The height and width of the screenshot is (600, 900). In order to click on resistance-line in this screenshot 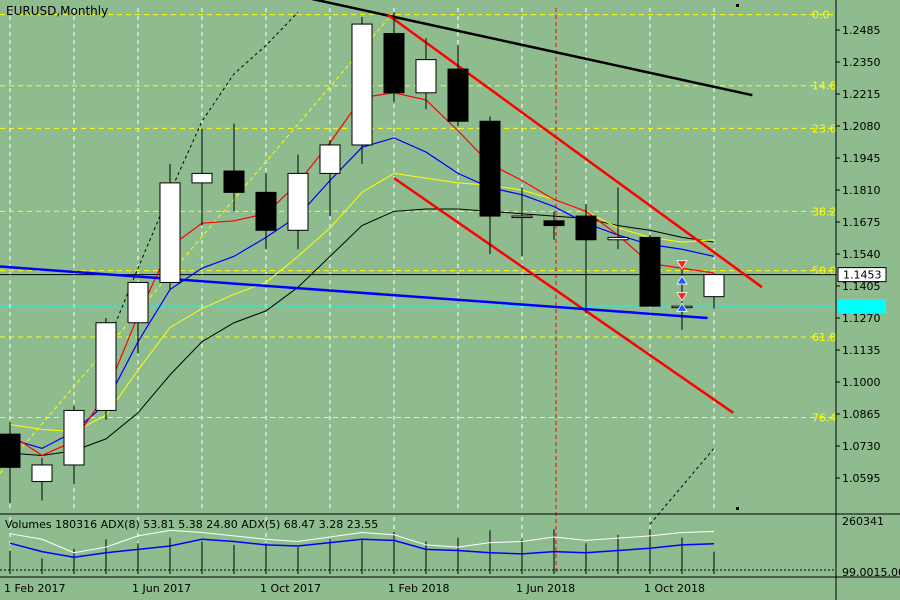, I will do `click(531, 48)`.